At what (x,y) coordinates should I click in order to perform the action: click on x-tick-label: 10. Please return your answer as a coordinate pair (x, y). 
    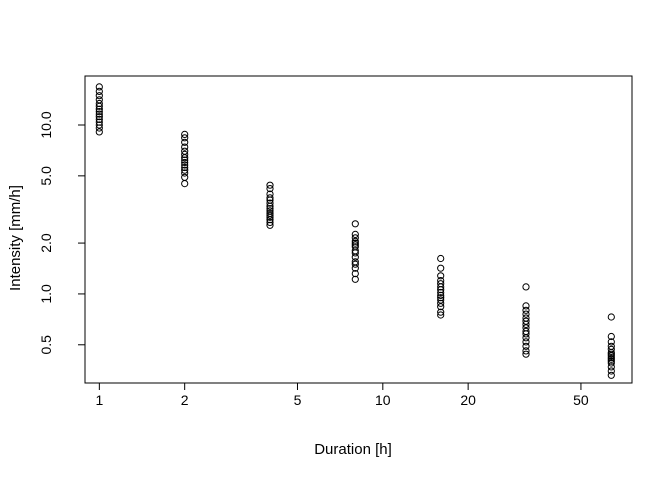
    Looking at the image, I should click on (383, 400).